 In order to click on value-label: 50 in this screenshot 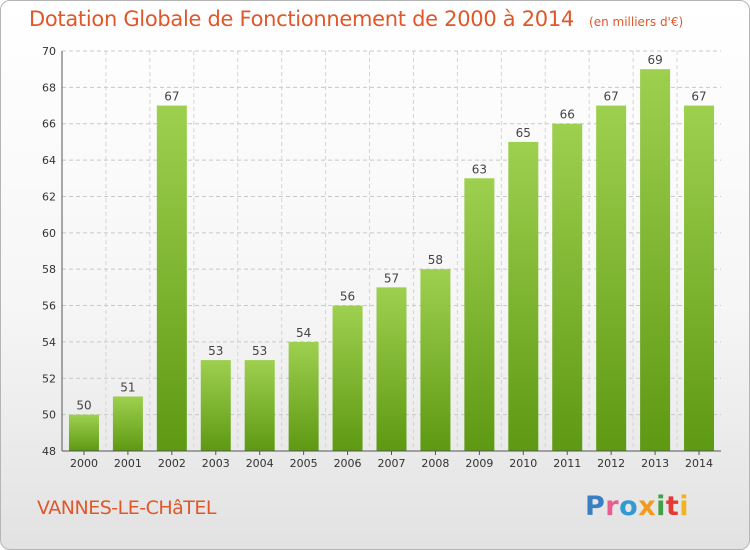, I will do `click(83, 406)`.